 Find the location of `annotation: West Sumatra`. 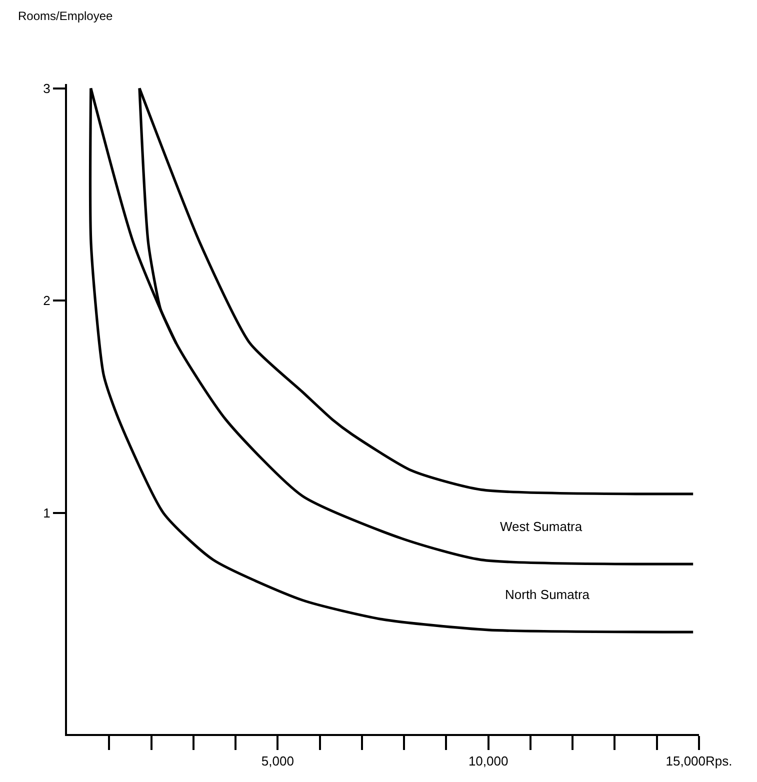

annotation: West Sumatra is located at coordinates (541, 526).